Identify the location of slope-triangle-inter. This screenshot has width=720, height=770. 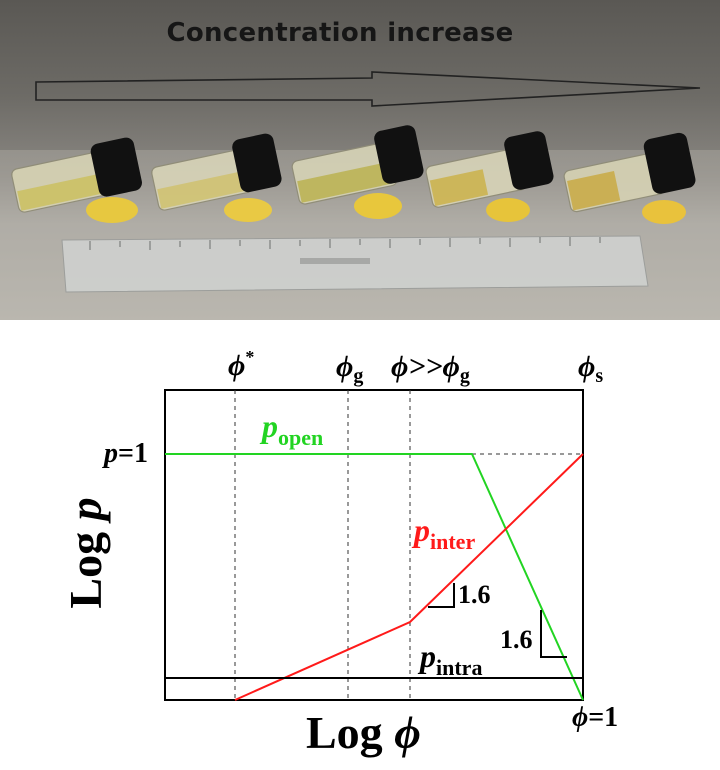
(441, 595).